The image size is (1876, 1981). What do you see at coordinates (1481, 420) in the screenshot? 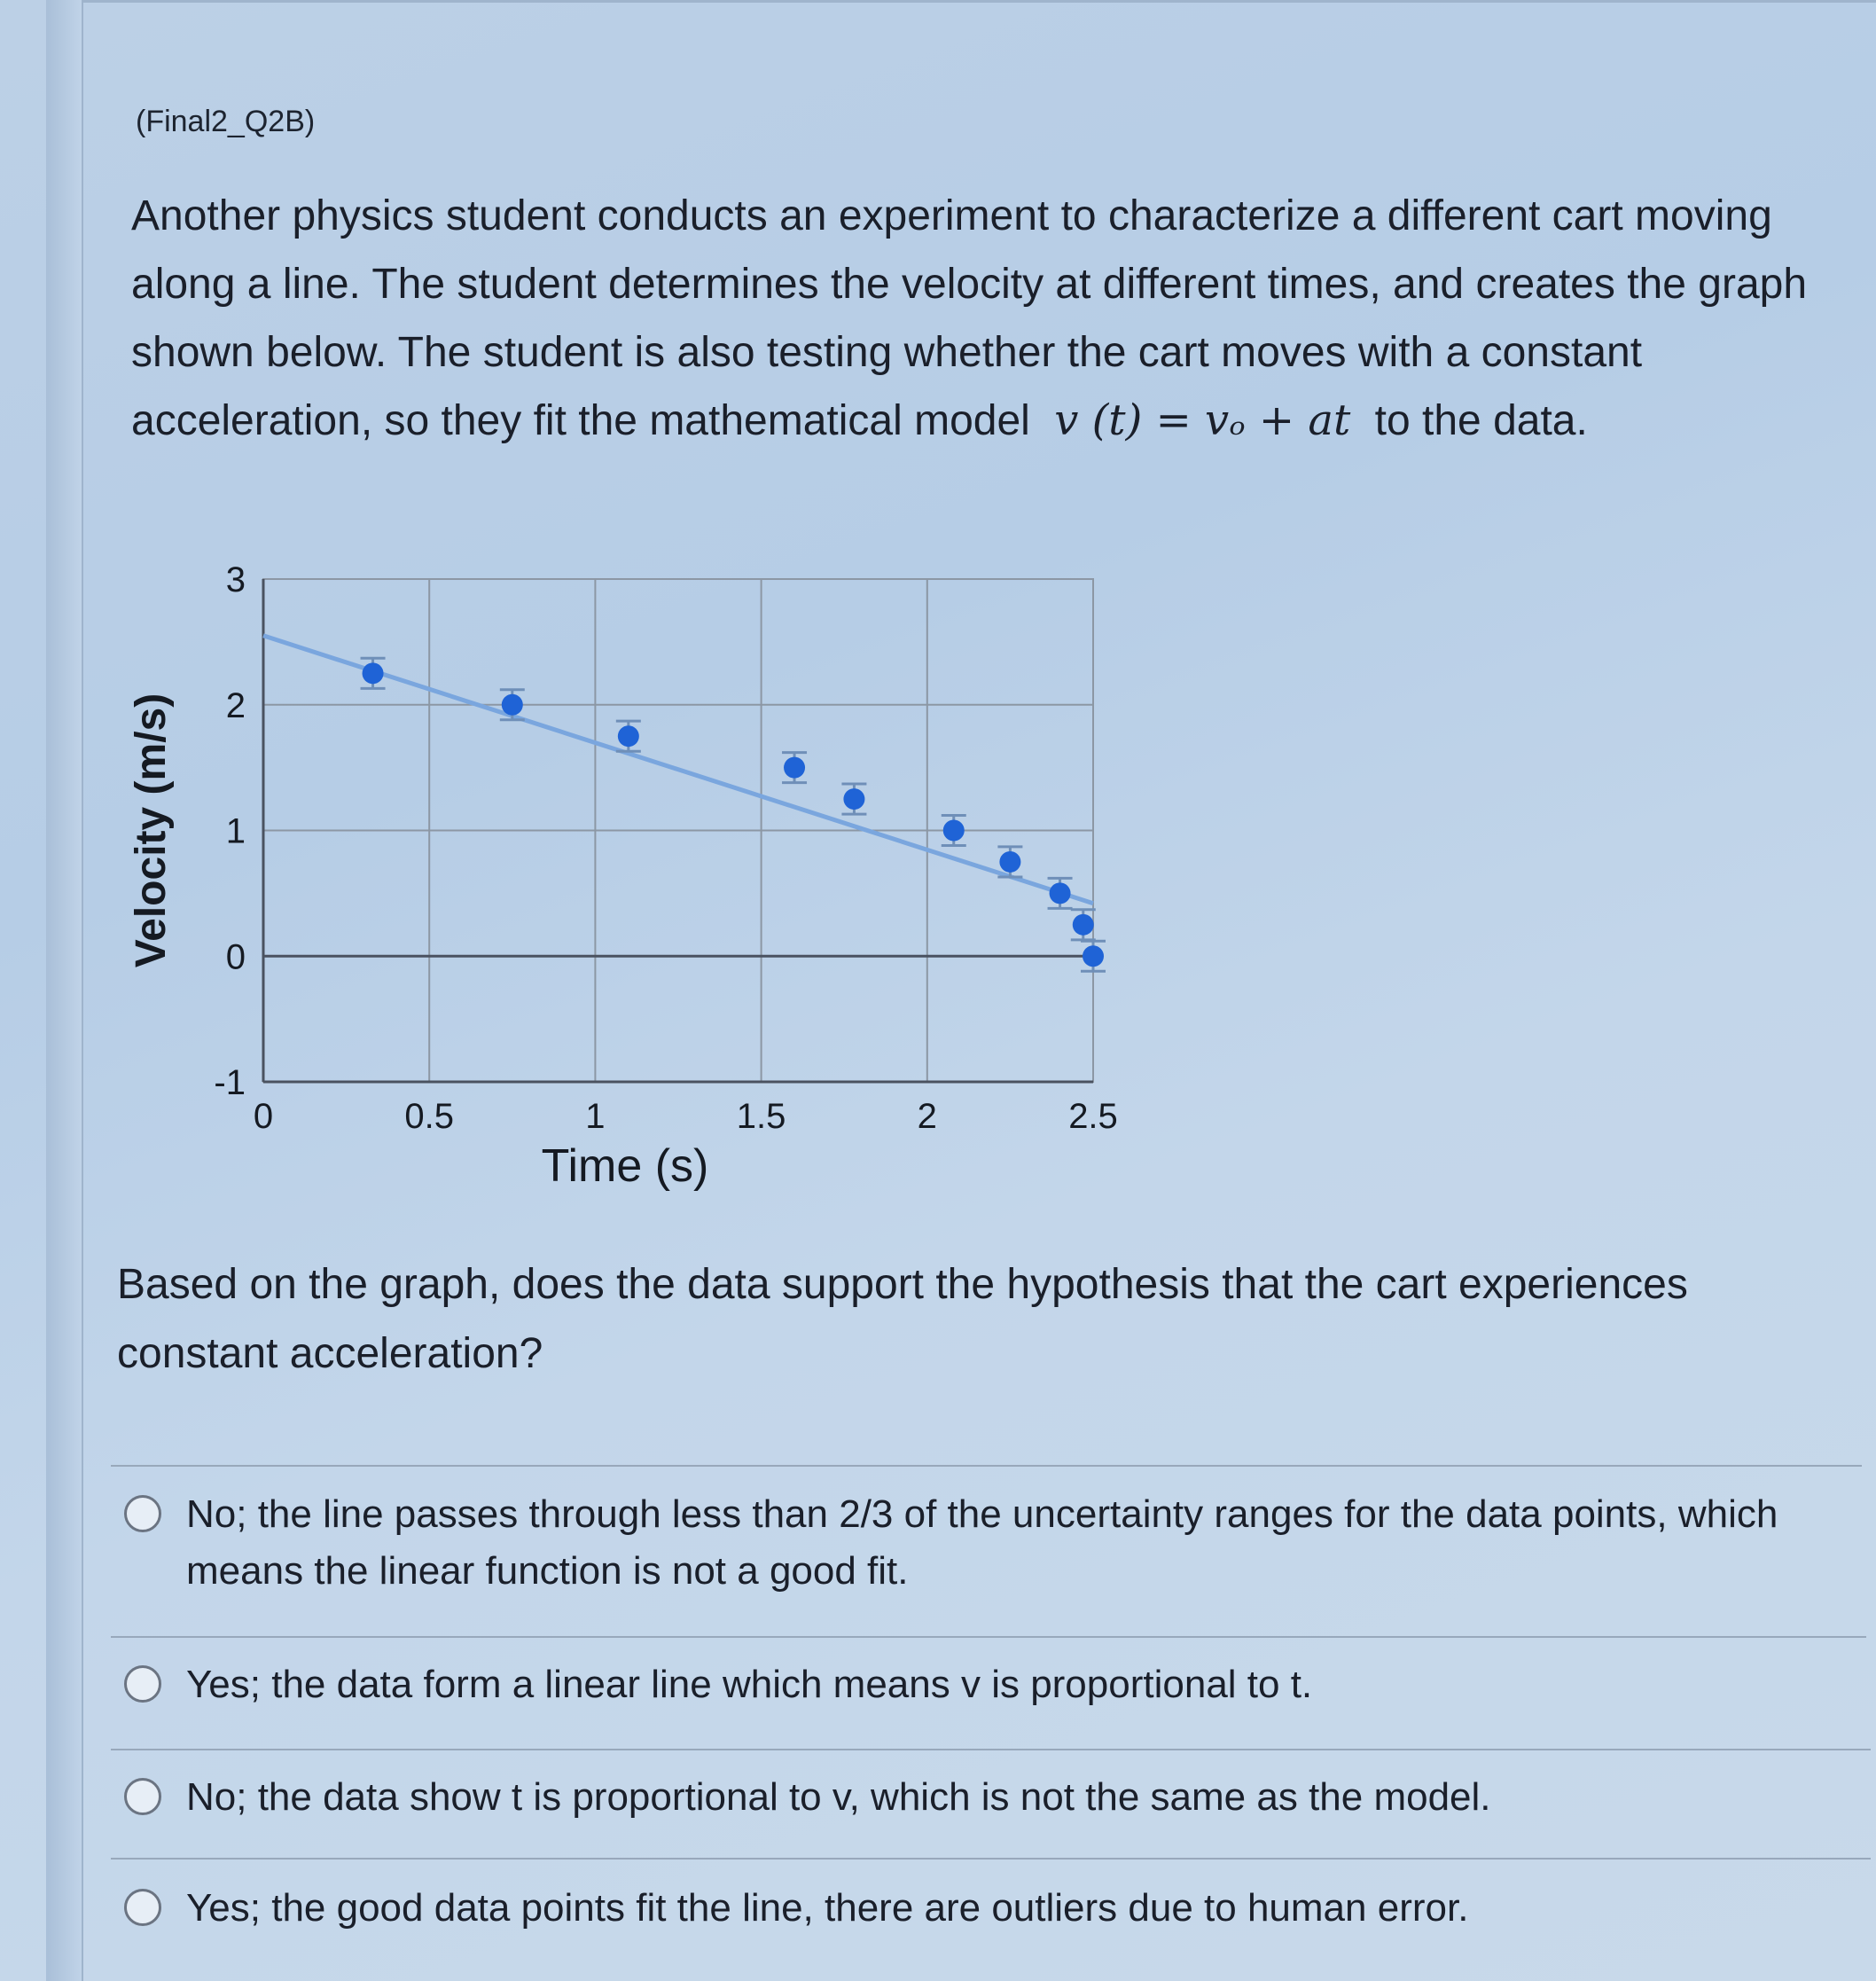
I see `stem-after: to the data.` at bounding box center [1481, 420].